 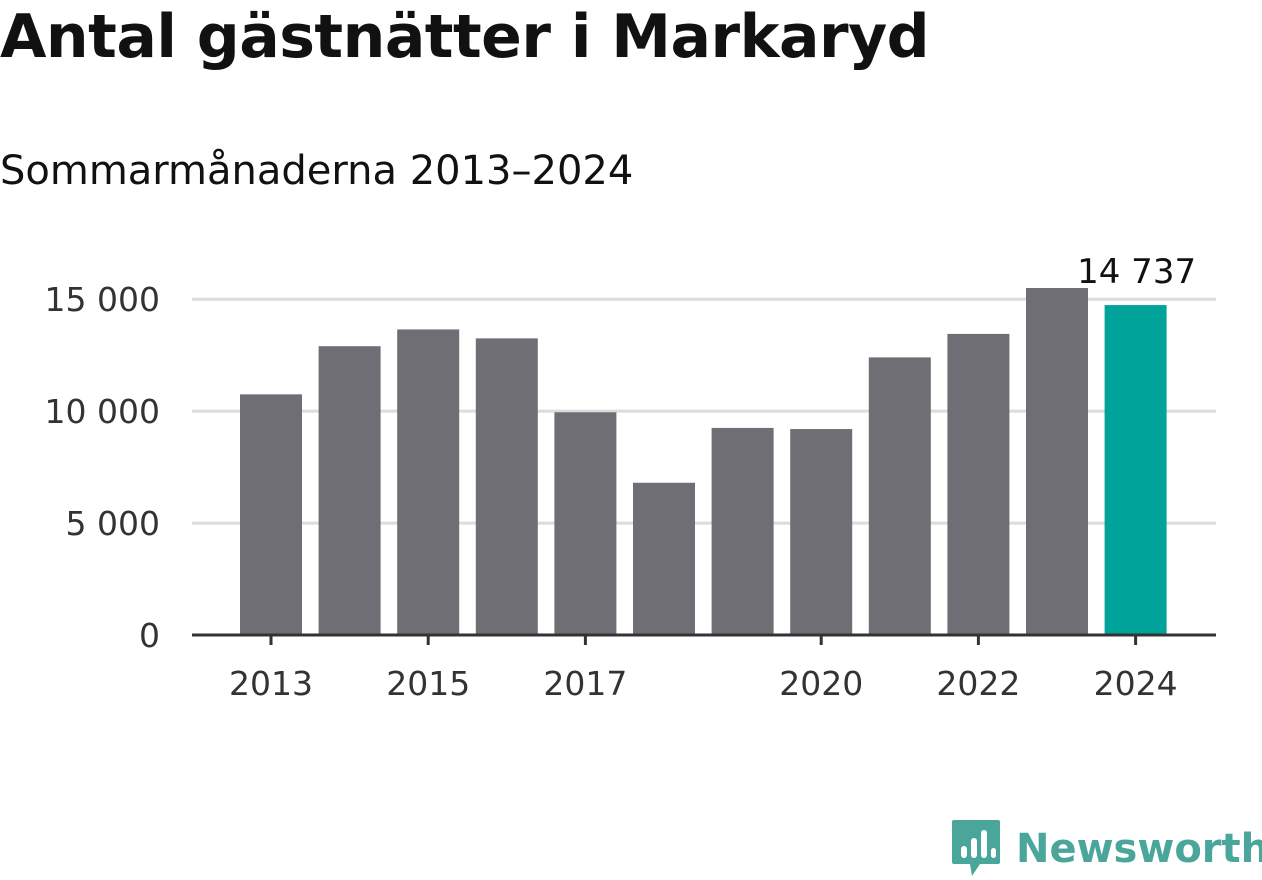 What do you see at coordinates (102, 411) in the screenshot?
I see `y-tick-label: 10 000` at bounding box center [102, 411].